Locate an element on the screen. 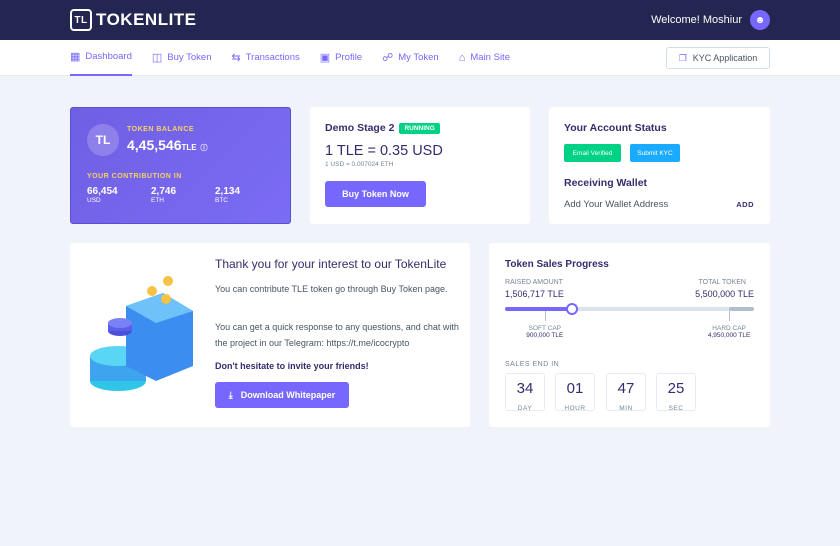 This screenshot has width=840, height=546. nav-label: Transactions is located at coordinates (272, 57).